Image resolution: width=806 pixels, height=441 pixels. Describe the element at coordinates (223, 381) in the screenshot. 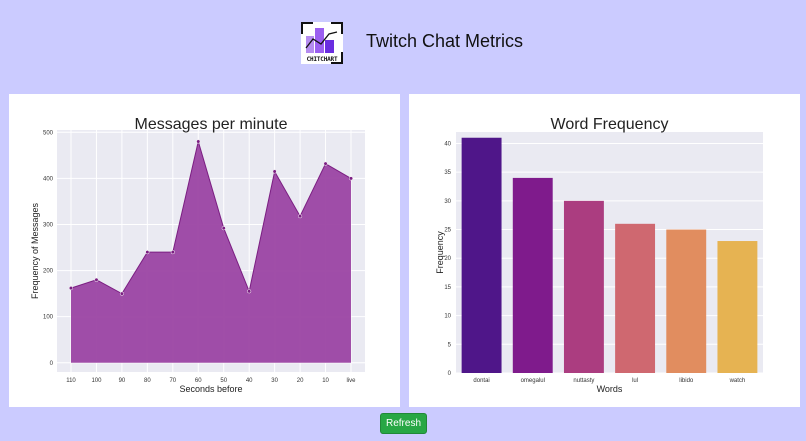

I see `x-tick-label: 50` at that location.